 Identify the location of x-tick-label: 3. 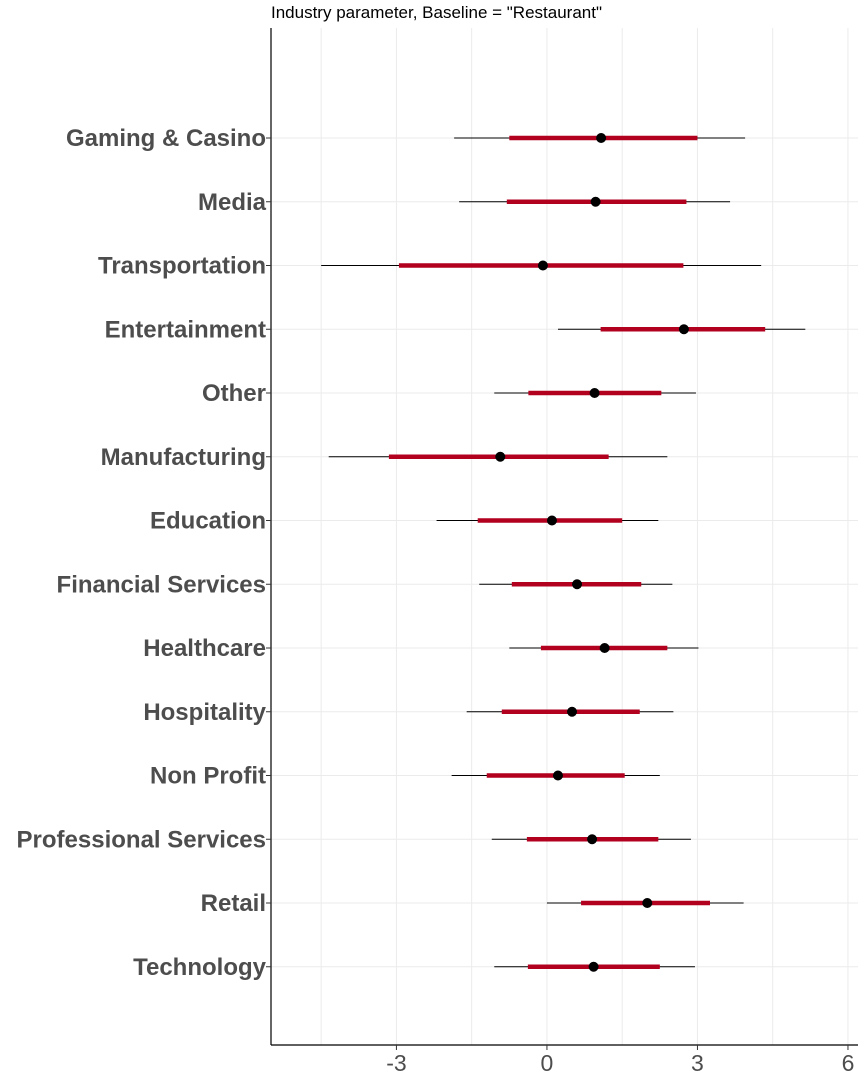
(697, 1063).